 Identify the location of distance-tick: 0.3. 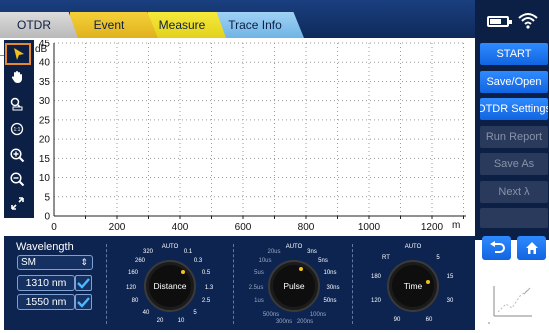
(198, 261).